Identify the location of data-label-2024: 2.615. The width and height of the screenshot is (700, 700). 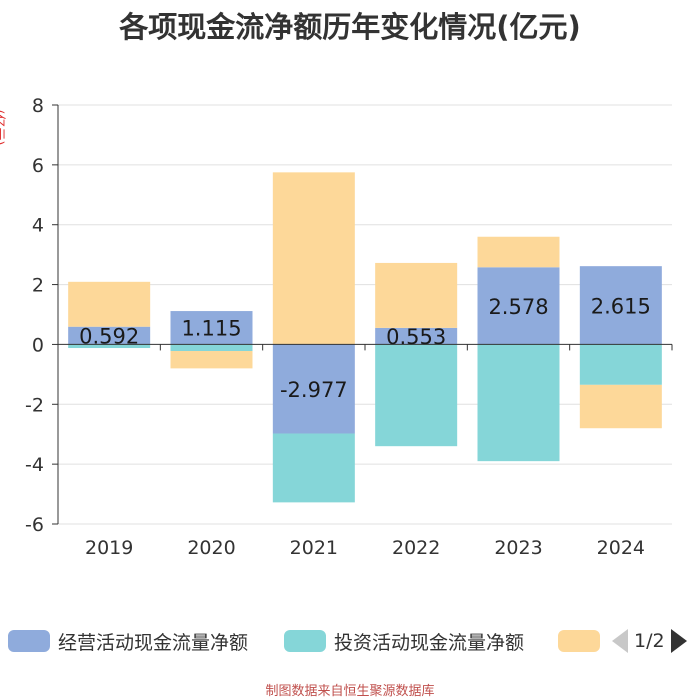
(621, 306).